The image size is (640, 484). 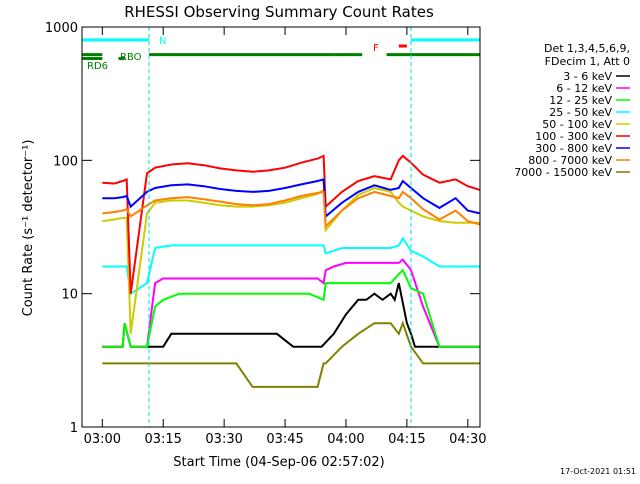 I want to click on legend-header-line-1: Det 1,3,4,5,6,9,, so click(x=587, y=48).